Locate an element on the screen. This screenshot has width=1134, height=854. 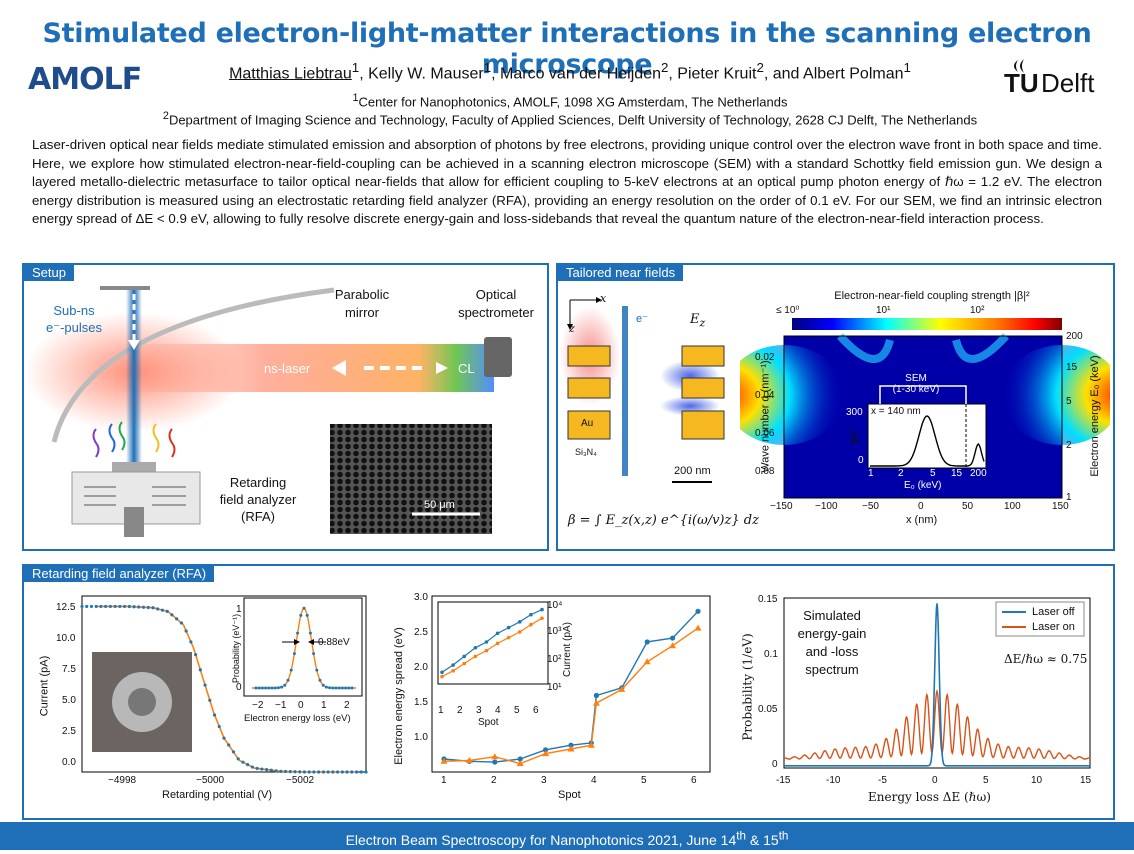
c1-xtick-1: −5000 is located at coordinates (210, 780).